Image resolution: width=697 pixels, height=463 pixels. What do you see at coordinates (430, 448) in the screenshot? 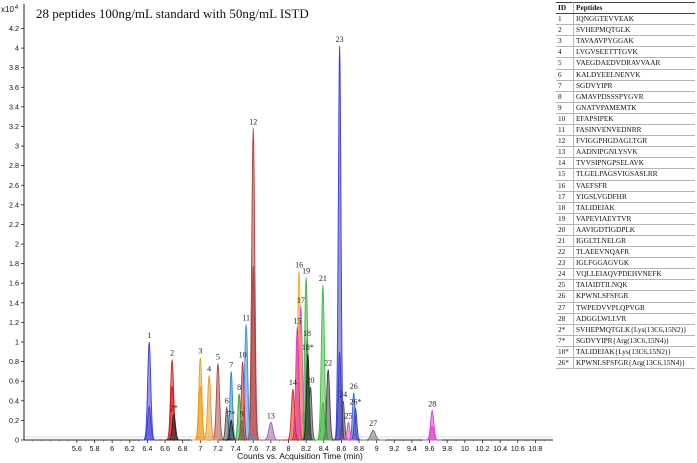
I see `x-tick-label: 9.6` at bounding box center [430, 448].